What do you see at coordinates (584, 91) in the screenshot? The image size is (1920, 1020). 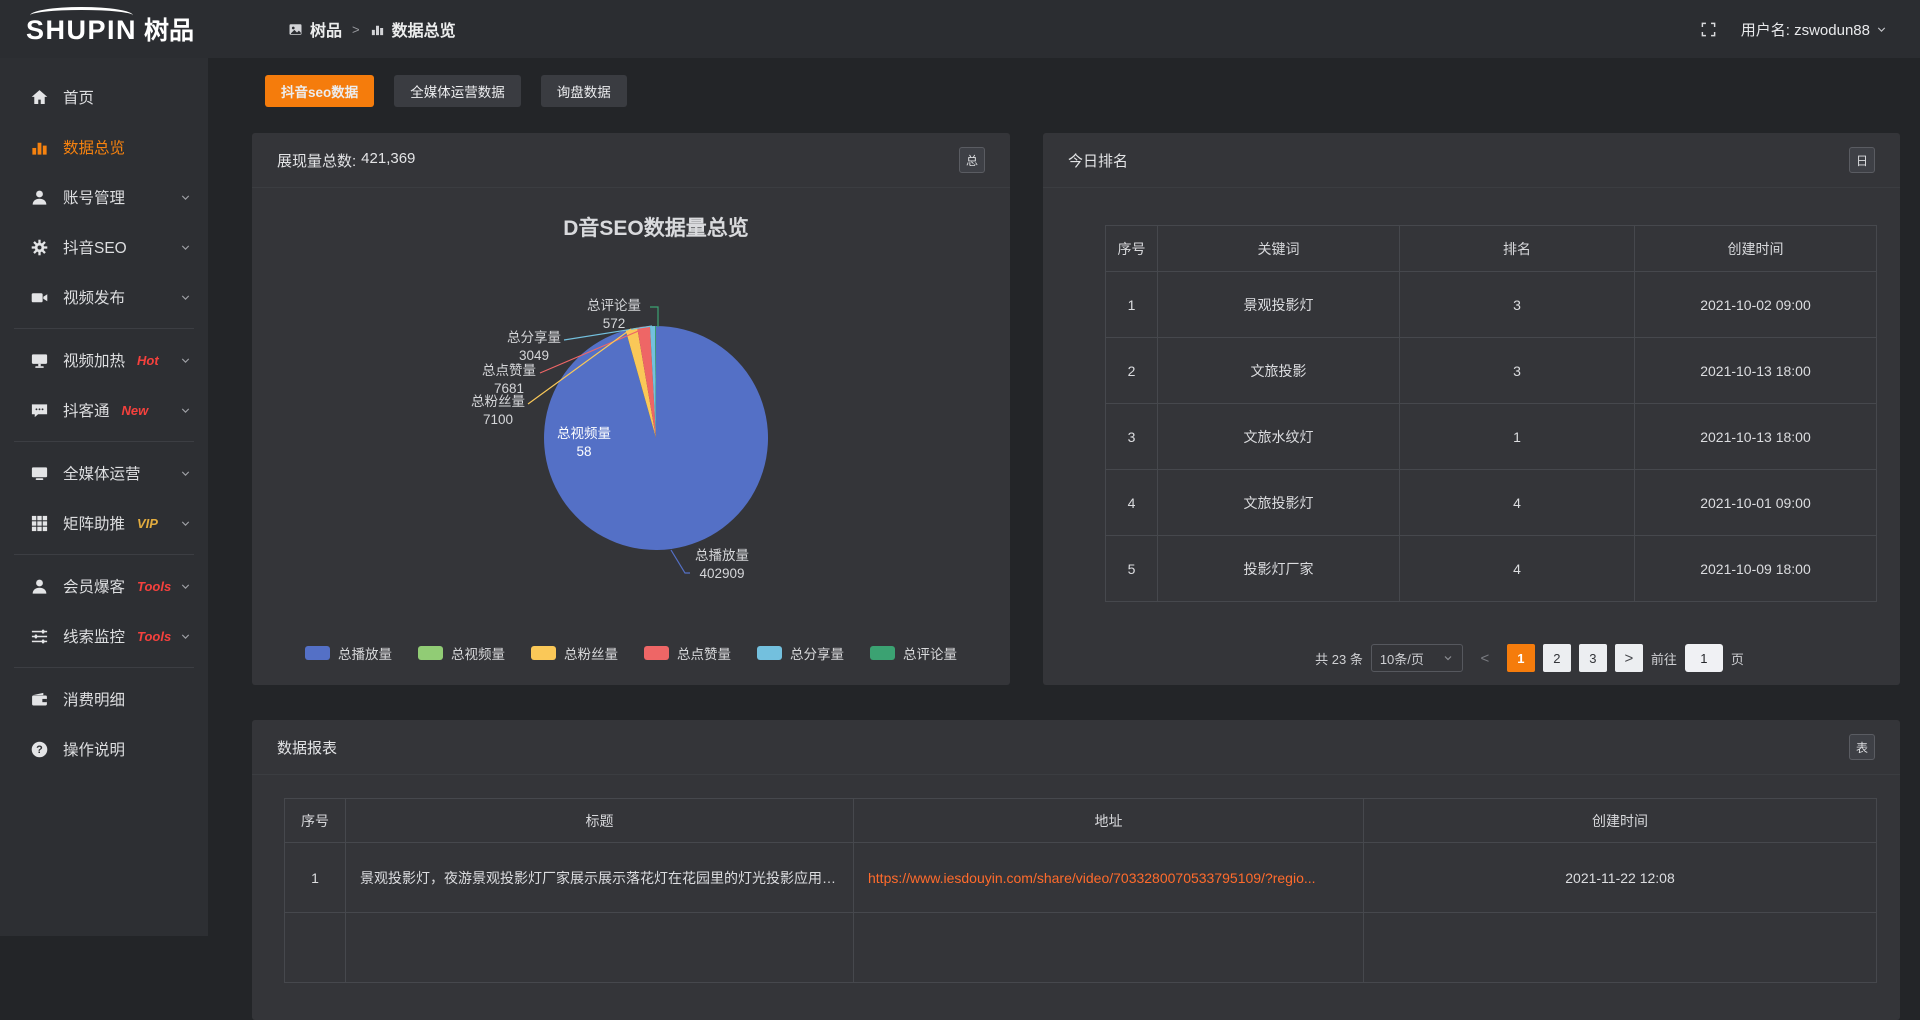 I see `tab-inquiry-data: 询盘数据` at bounding box center [584, 91].